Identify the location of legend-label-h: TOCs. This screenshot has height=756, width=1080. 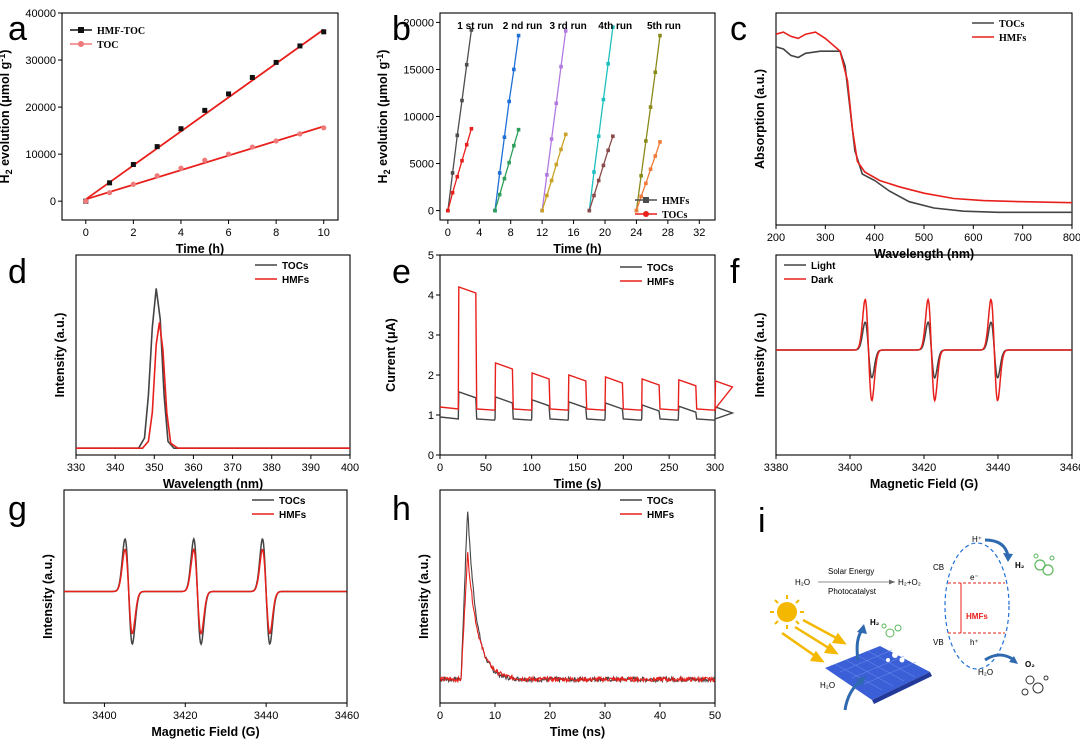
(660, 501).